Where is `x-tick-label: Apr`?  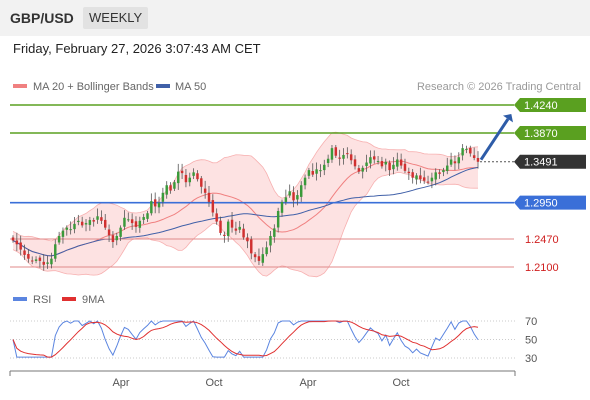
x-tick-label: Apr is located at coordinates (120, 383).